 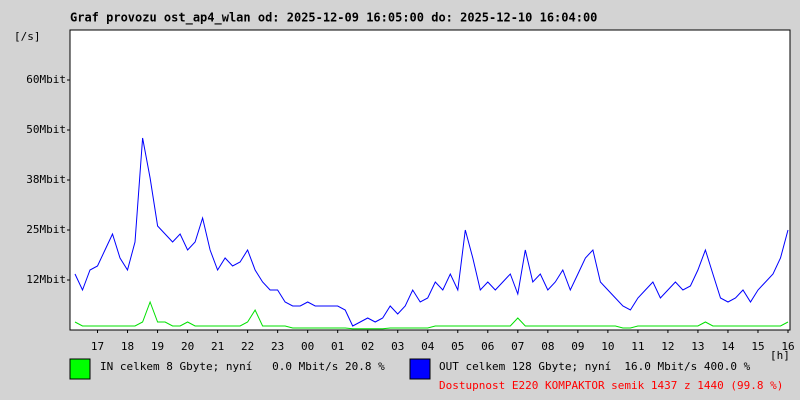 What do you see at coordinates (157, 346) in the screenshot?
I see `x-tick-label: 19` at bounding box center [157, 346].